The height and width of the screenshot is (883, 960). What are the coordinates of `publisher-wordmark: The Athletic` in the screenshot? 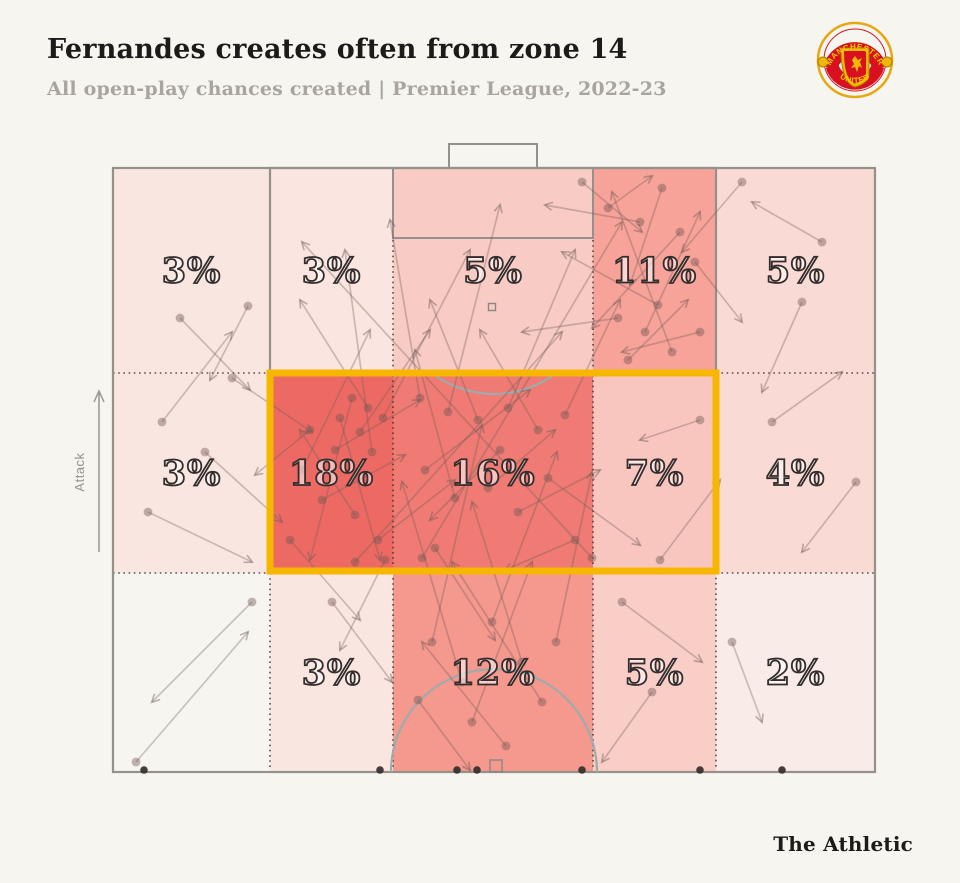 It's located at (843, 844).